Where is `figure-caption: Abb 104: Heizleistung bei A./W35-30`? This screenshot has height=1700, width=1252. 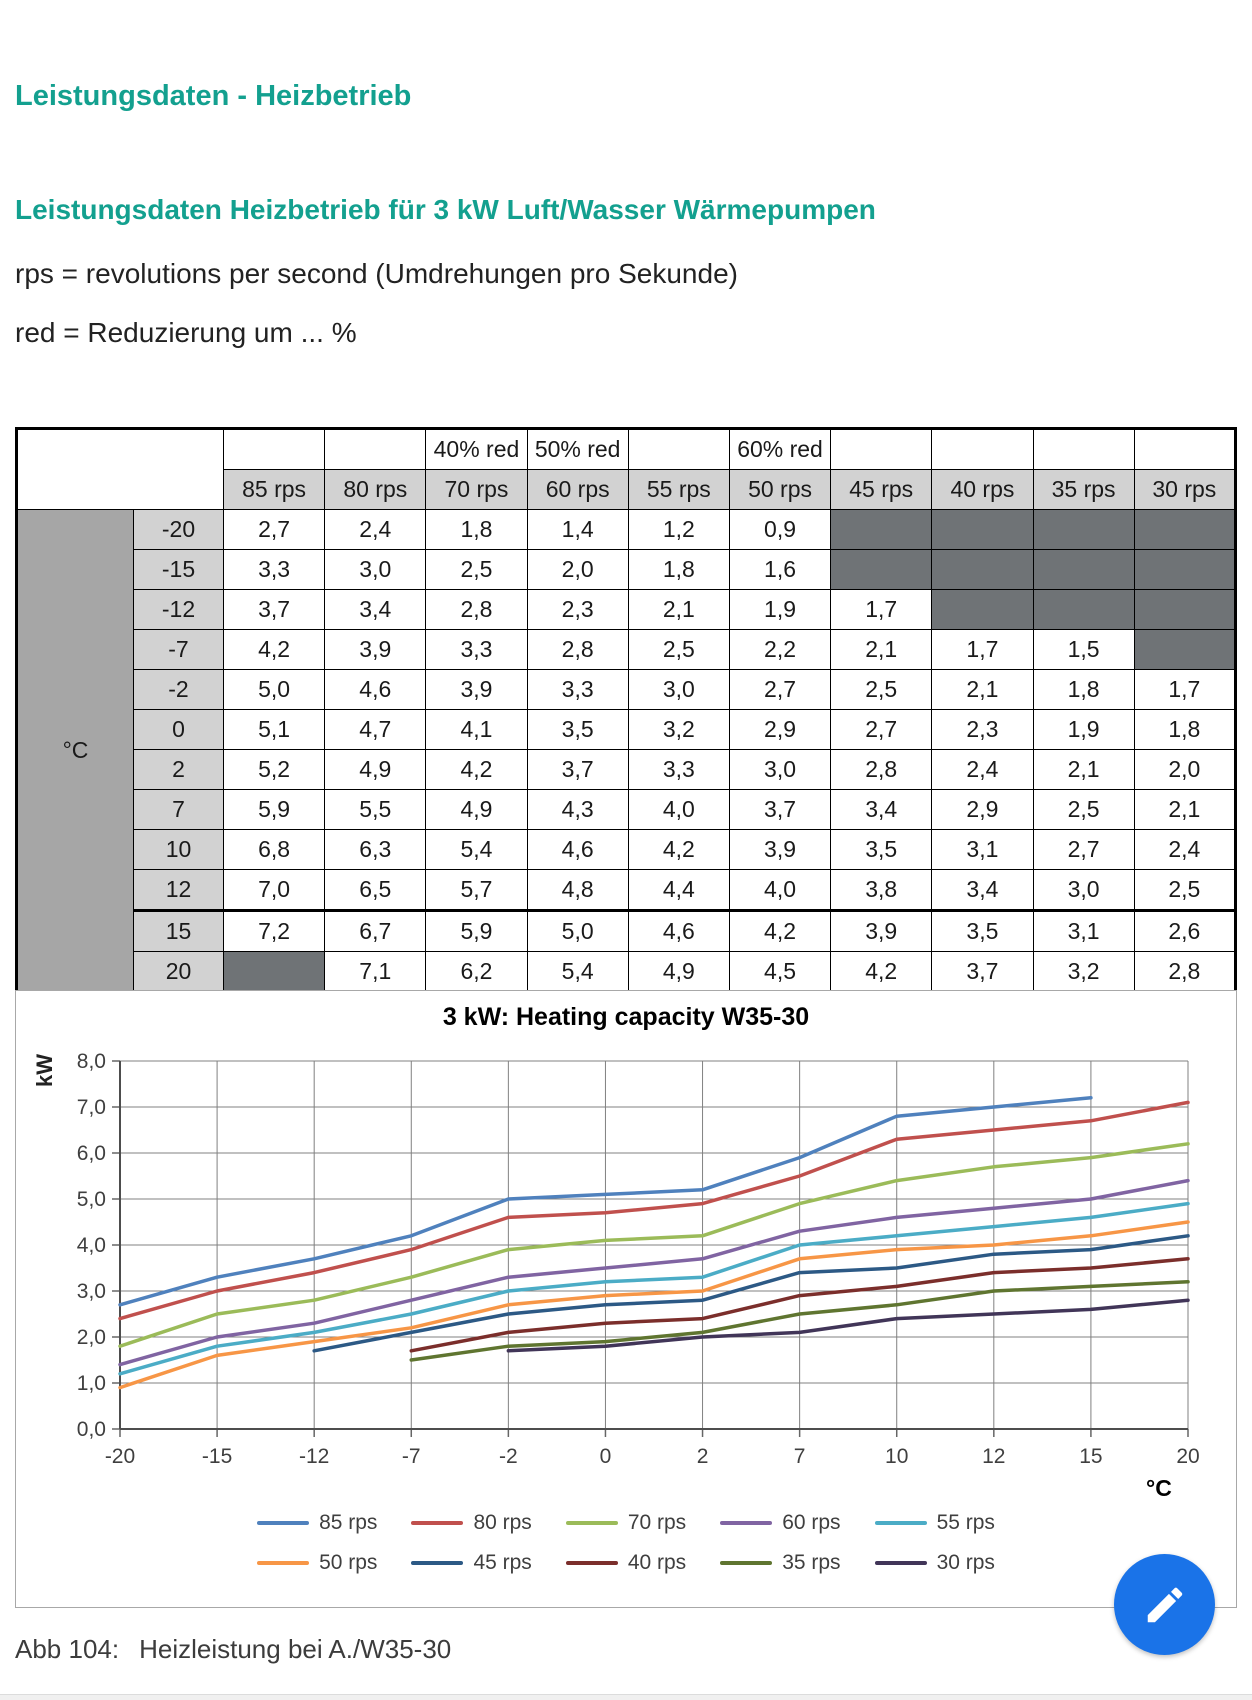
figure-caption: Abb 104: Heizleistung bei A./W35-30 is located at coordinates (233, 1649).